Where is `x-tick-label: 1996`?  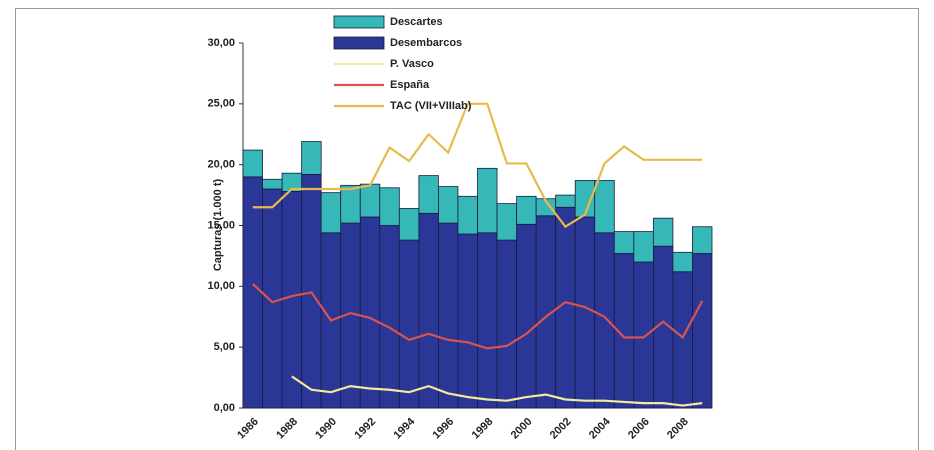 x-tick-label: 1996 is located at coordinates (444, 429).